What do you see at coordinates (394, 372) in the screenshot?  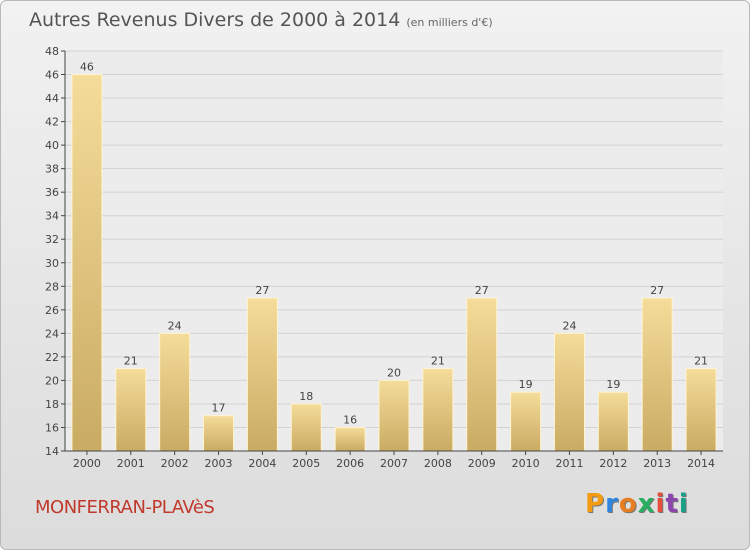 I see `data-label: 20` at bounding box center [394, 372].